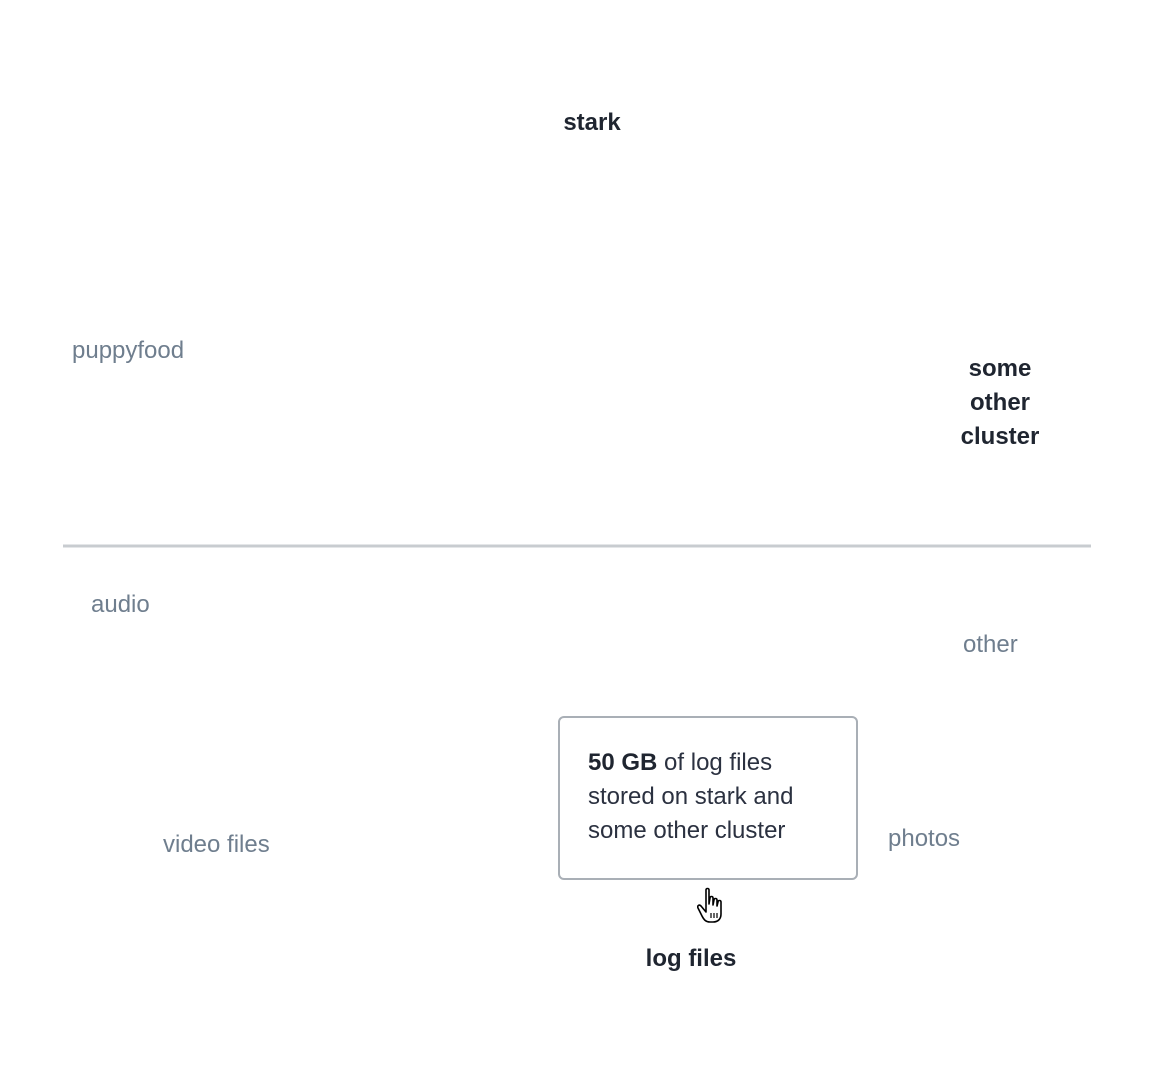  Describe the element at coordinates (718, 762) in the screenshot. I see `tooltip-text-1: of log files` at that location.